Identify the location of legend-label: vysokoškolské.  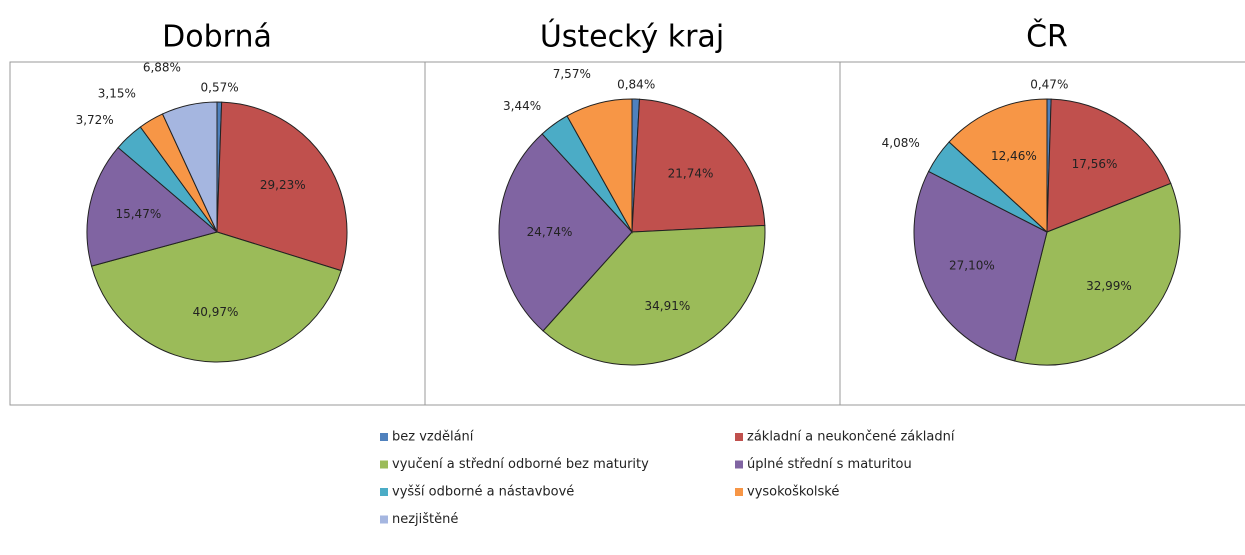
(793, 492).